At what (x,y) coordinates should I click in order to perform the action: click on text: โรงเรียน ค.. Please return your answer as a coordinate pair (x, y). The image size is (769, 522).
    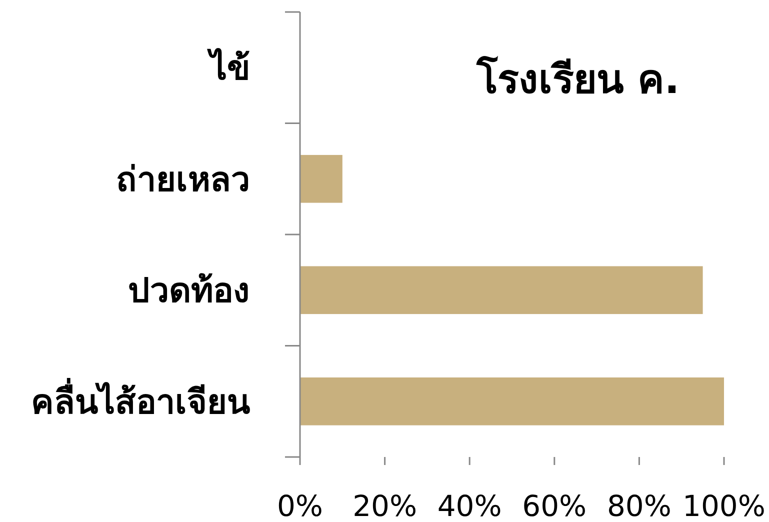
    Looking at the image, I should click on (577, 79).